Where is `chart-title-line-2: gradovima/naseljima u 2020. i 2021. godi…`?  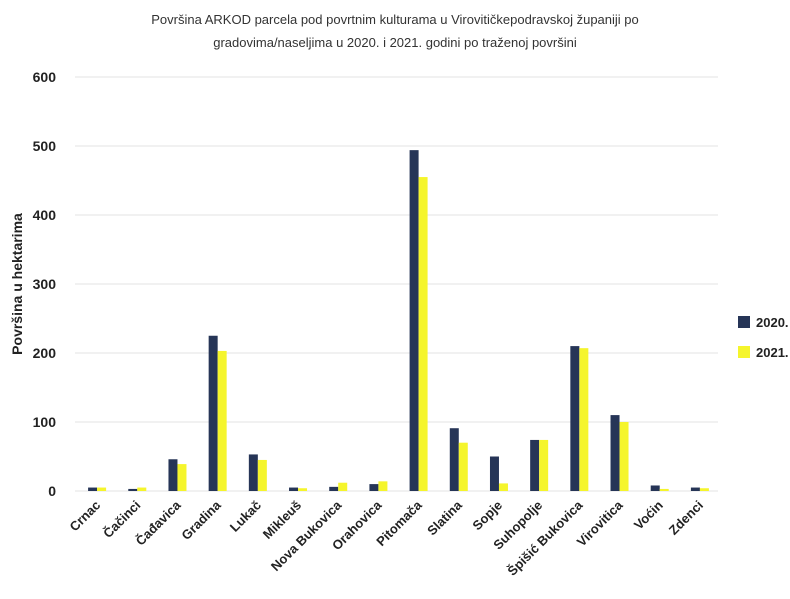
chart-title-line-2: gradovima/naseljima u 2020. i 2021. godi… is located at coordinates (395, 42).